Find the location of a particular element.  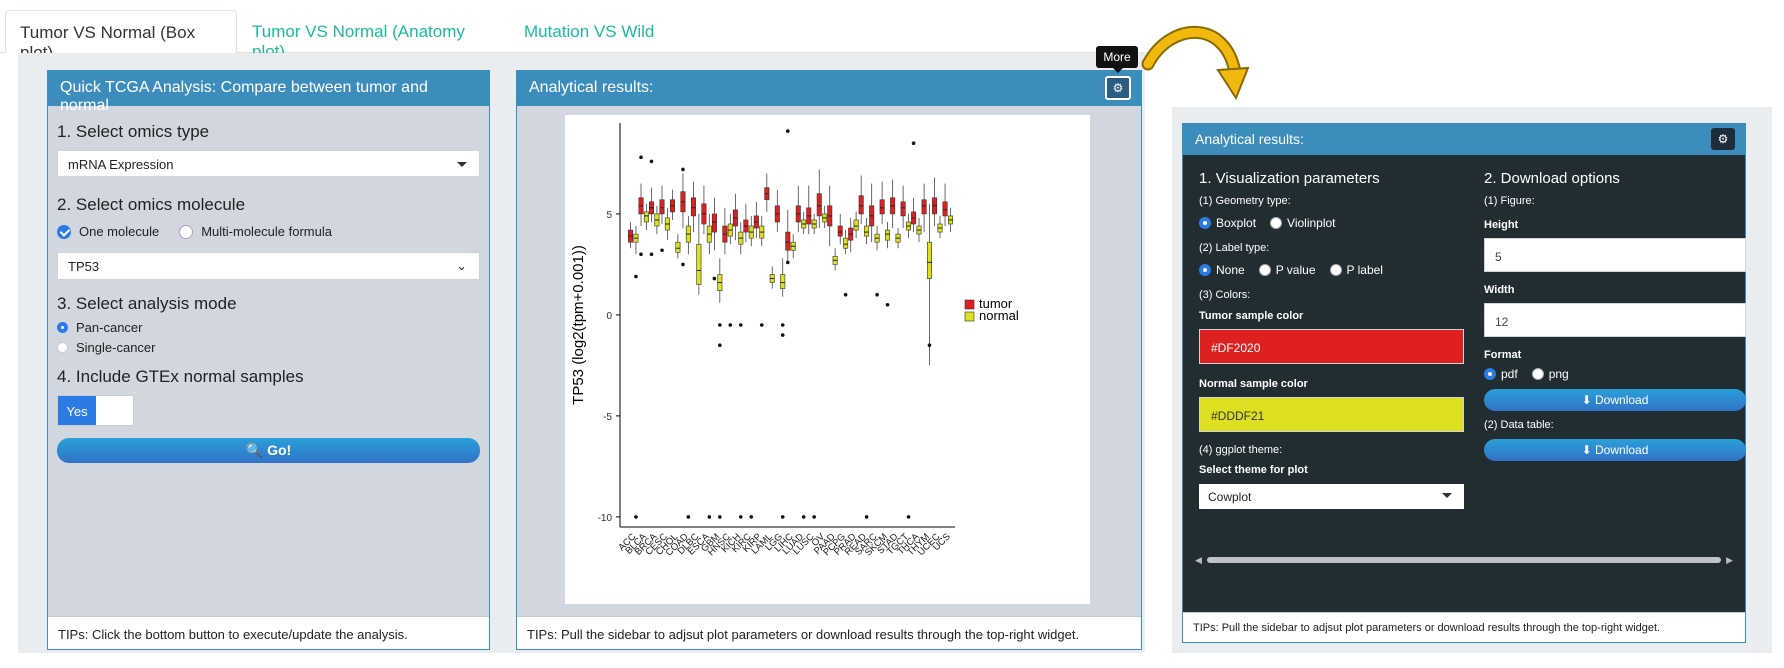

y-tick-label: 5 is located at coordinates (609, 215).